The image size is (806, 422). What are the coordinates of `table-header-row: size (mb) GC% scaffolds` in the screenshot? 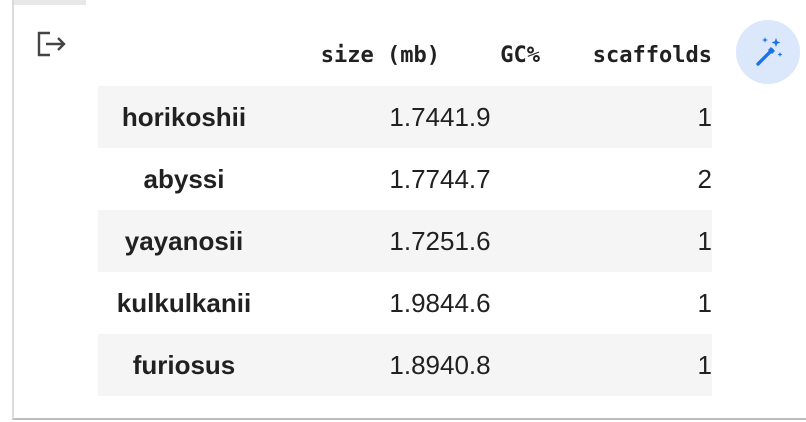 It's located at (405, 55).